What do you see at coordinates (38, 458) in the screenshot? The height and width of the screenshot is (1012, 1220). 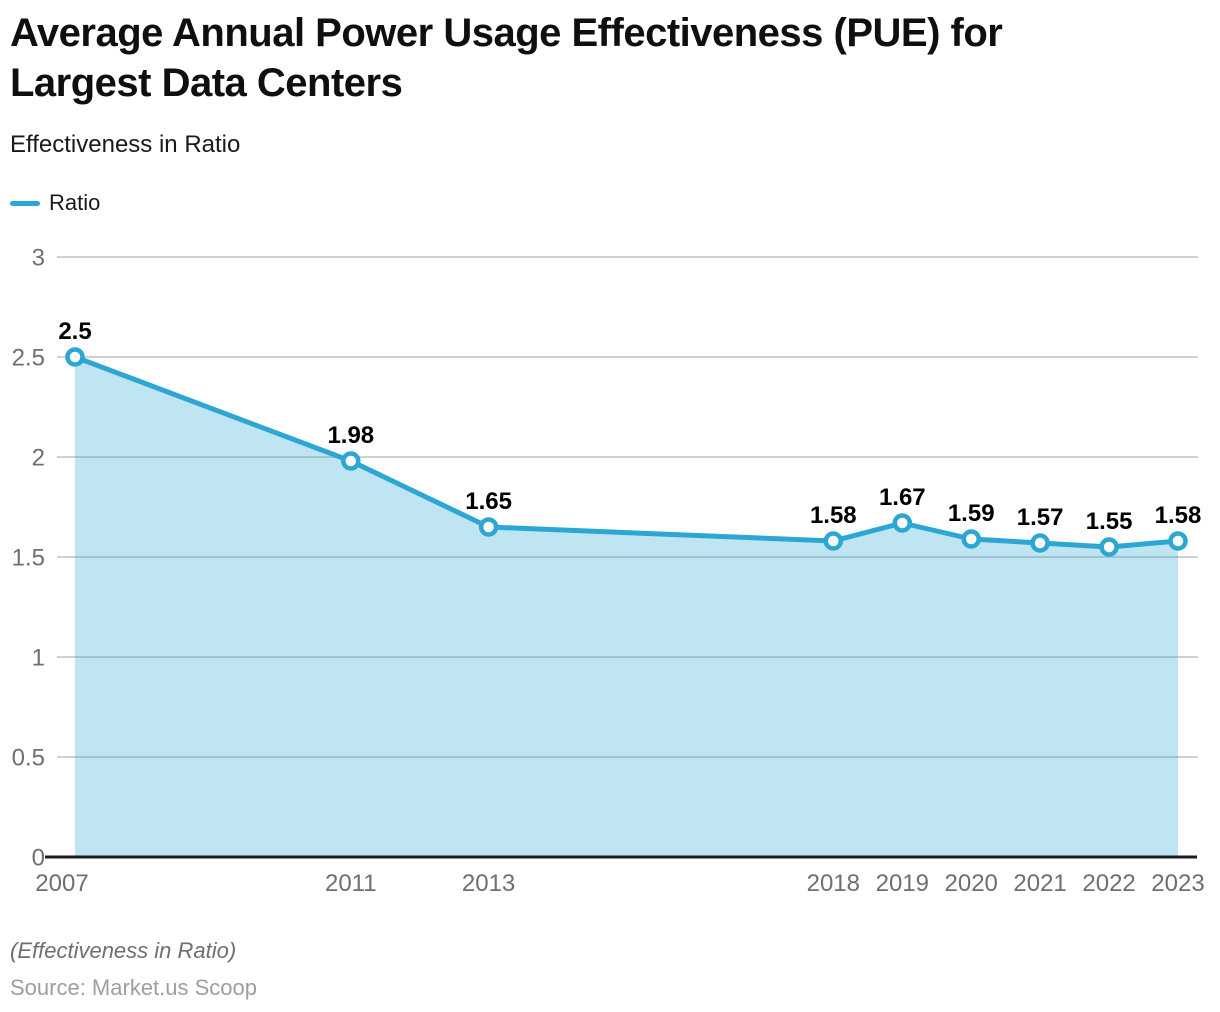 I see `y-tick-label: 2` at bounding box center [38, 458].